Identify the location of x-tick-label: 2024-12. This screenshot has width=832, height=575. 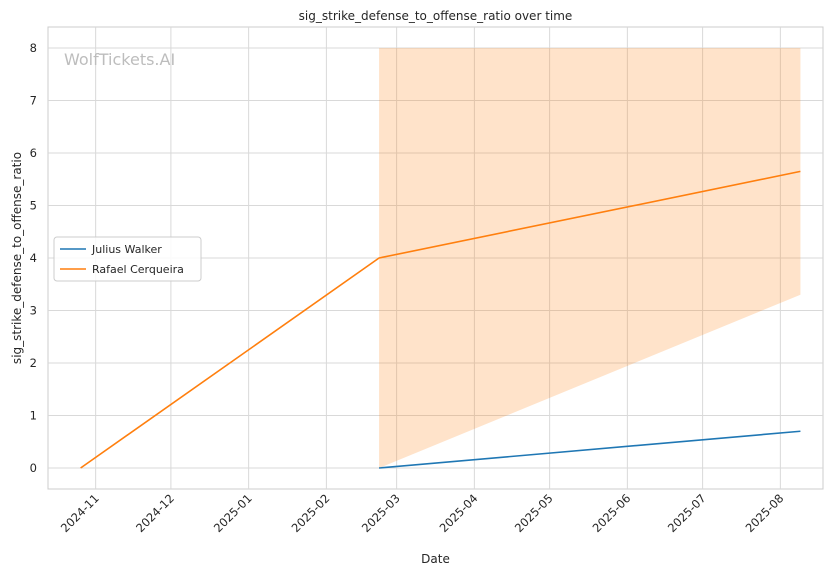
(155, 513).